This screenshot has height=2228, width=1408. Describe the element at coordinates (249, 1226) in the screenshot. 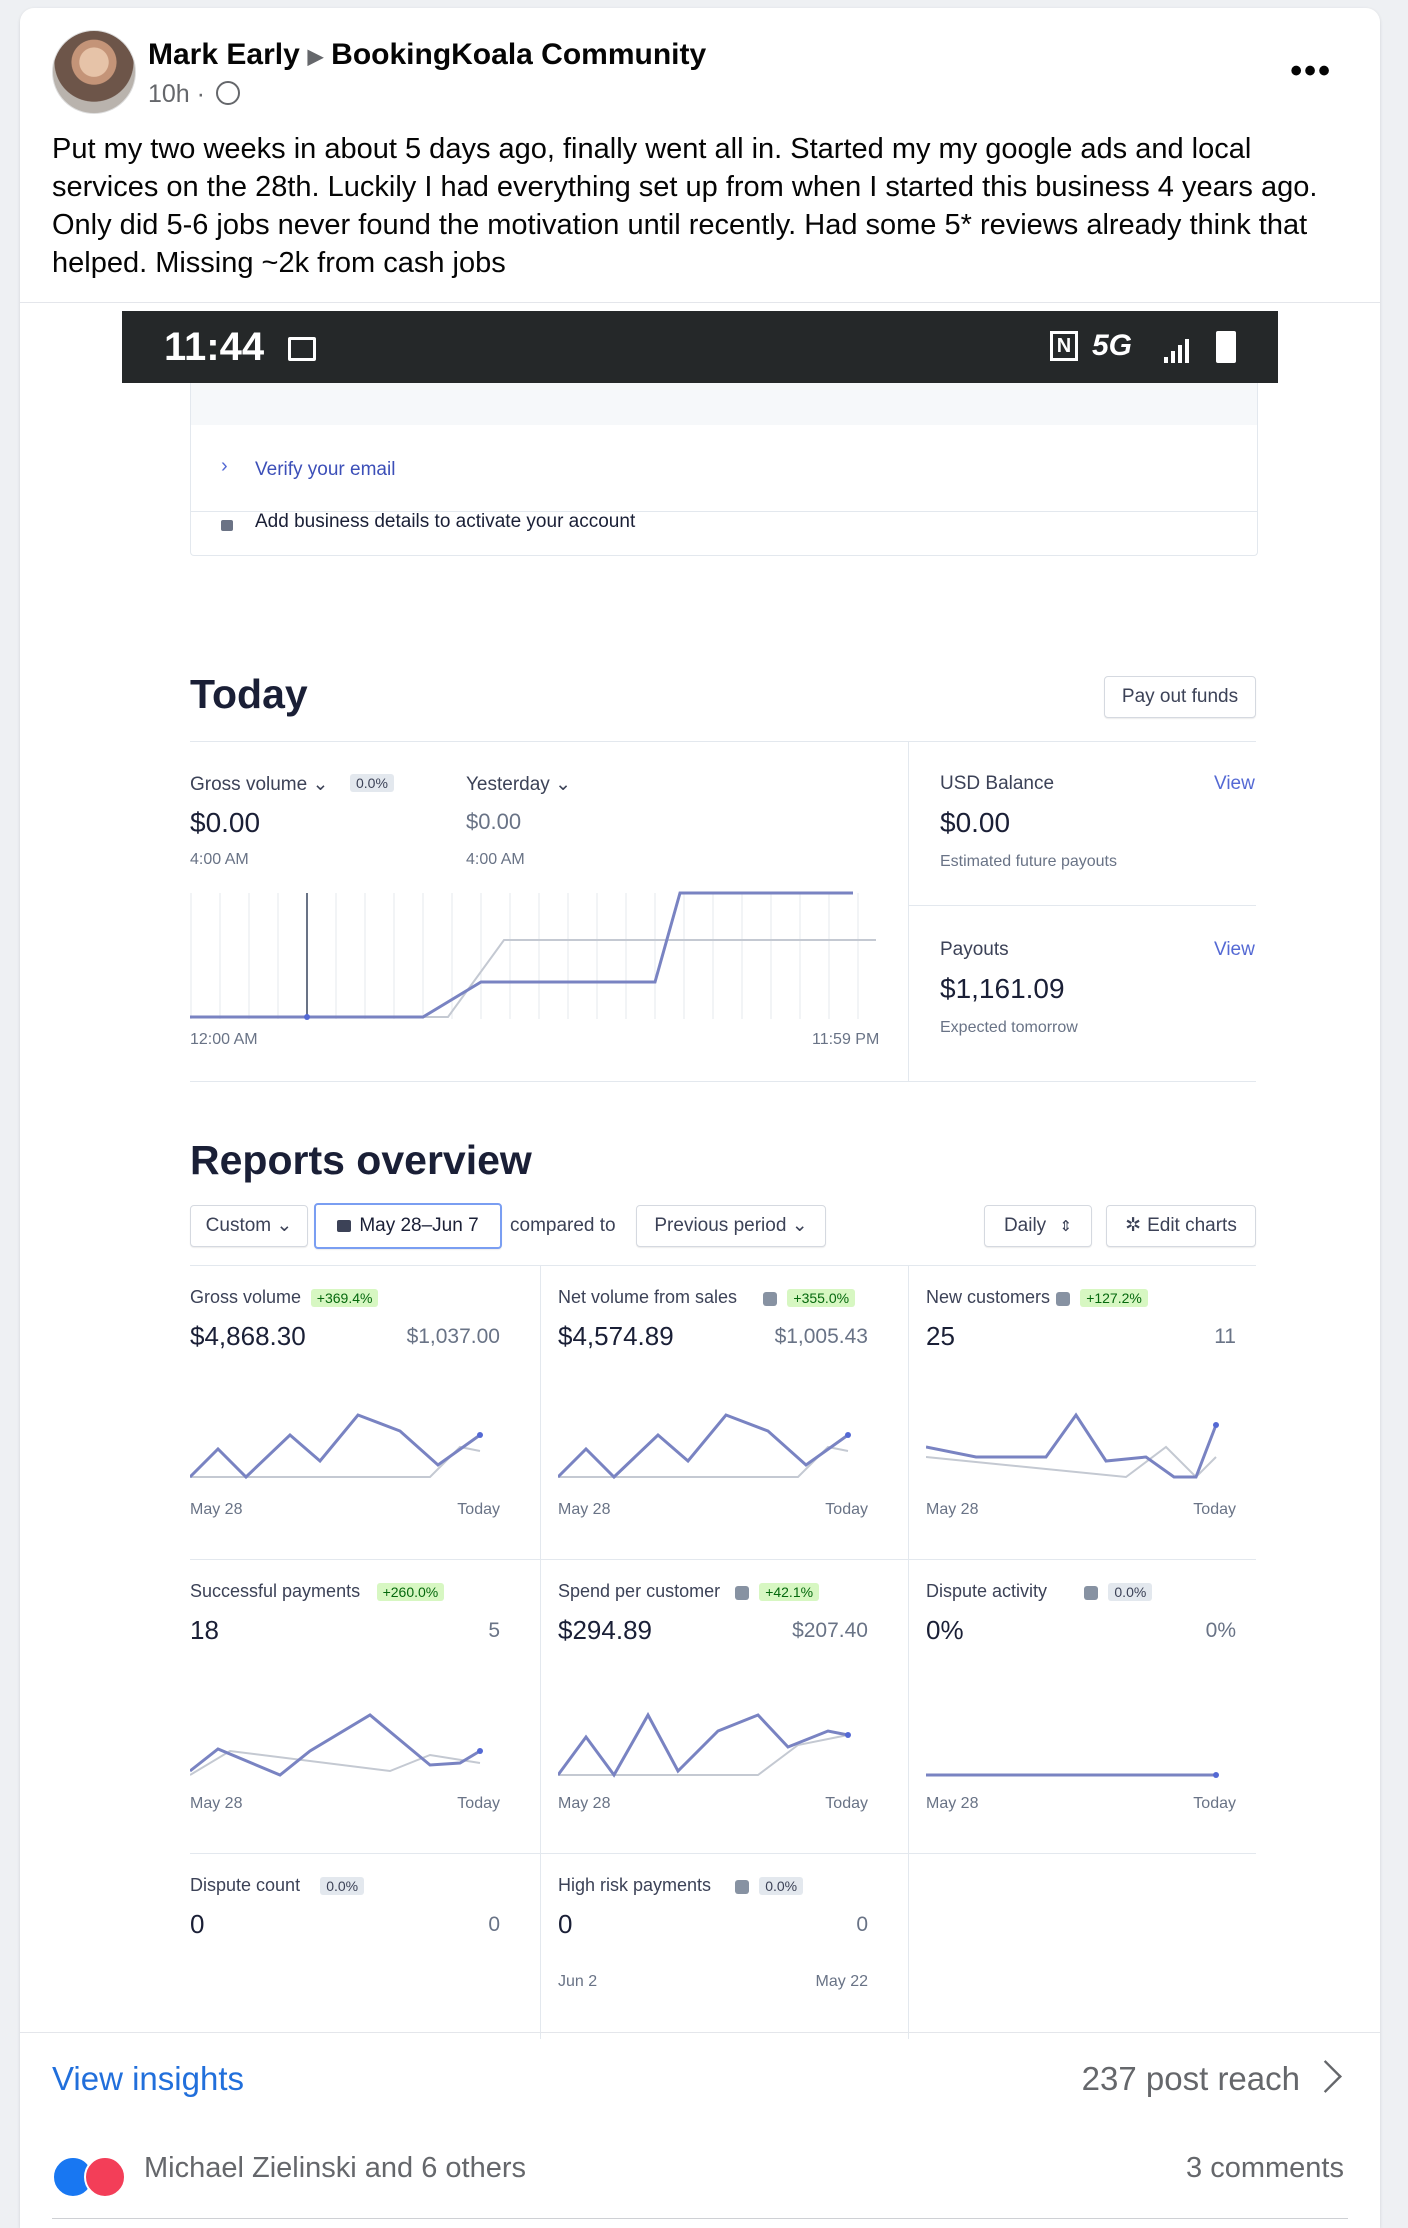

I see `range-select: Custom ⌄` at that location.